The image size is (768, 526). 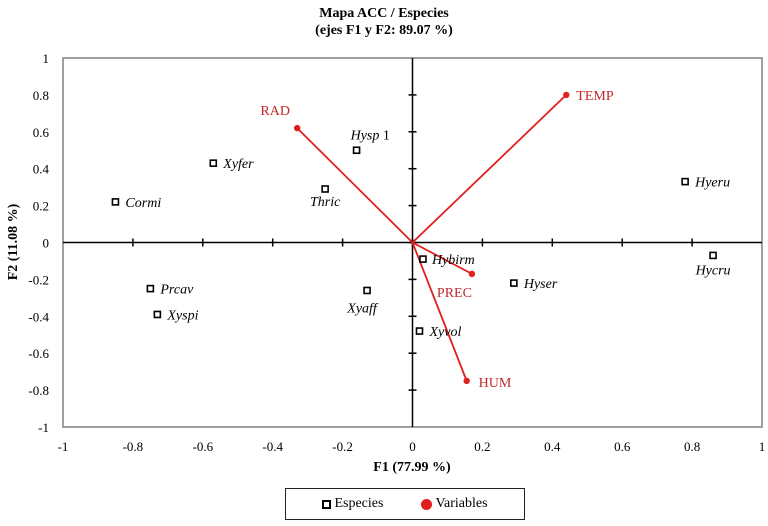 What do you see at coordinates (359, 503) in the screenshot?
I see `legend-species-label: Especies` at bounding box center [359, 503].